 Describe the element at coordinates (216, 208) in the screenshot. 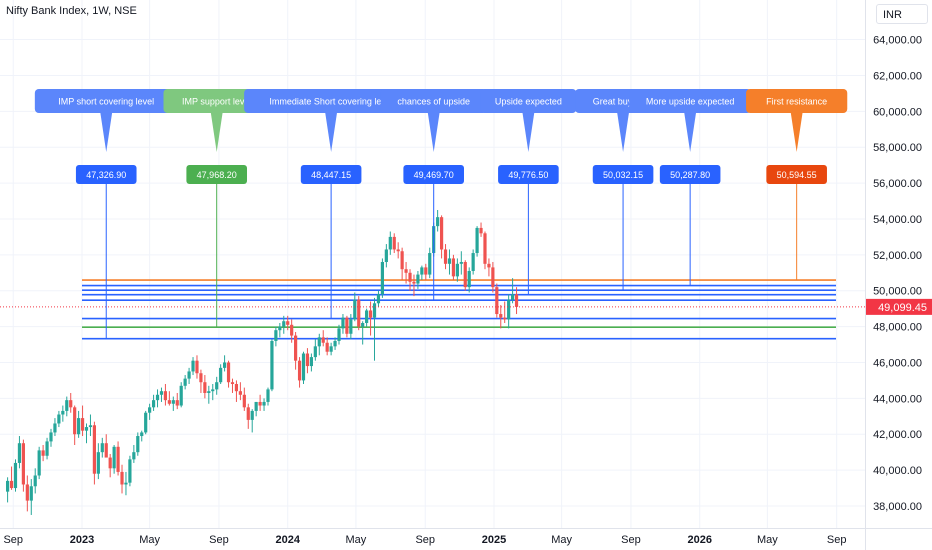

I see `callout: IMP support level 47,968.20` at that location.